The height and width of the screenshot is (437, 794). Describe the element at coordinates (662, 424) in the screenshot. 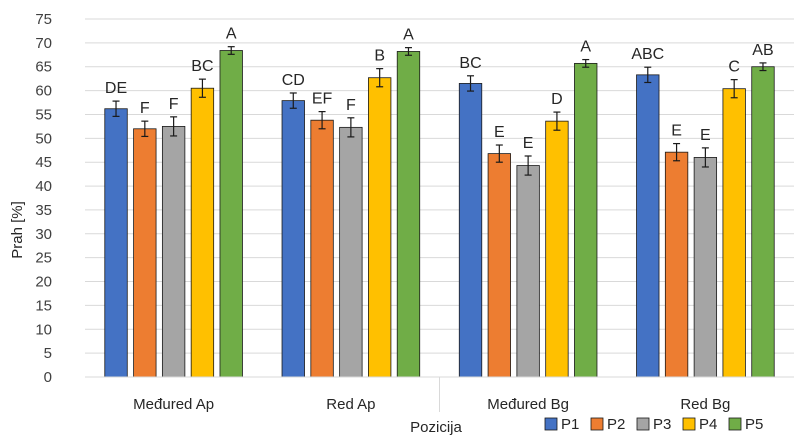

I see `legend-label-p3: P3` at that location.